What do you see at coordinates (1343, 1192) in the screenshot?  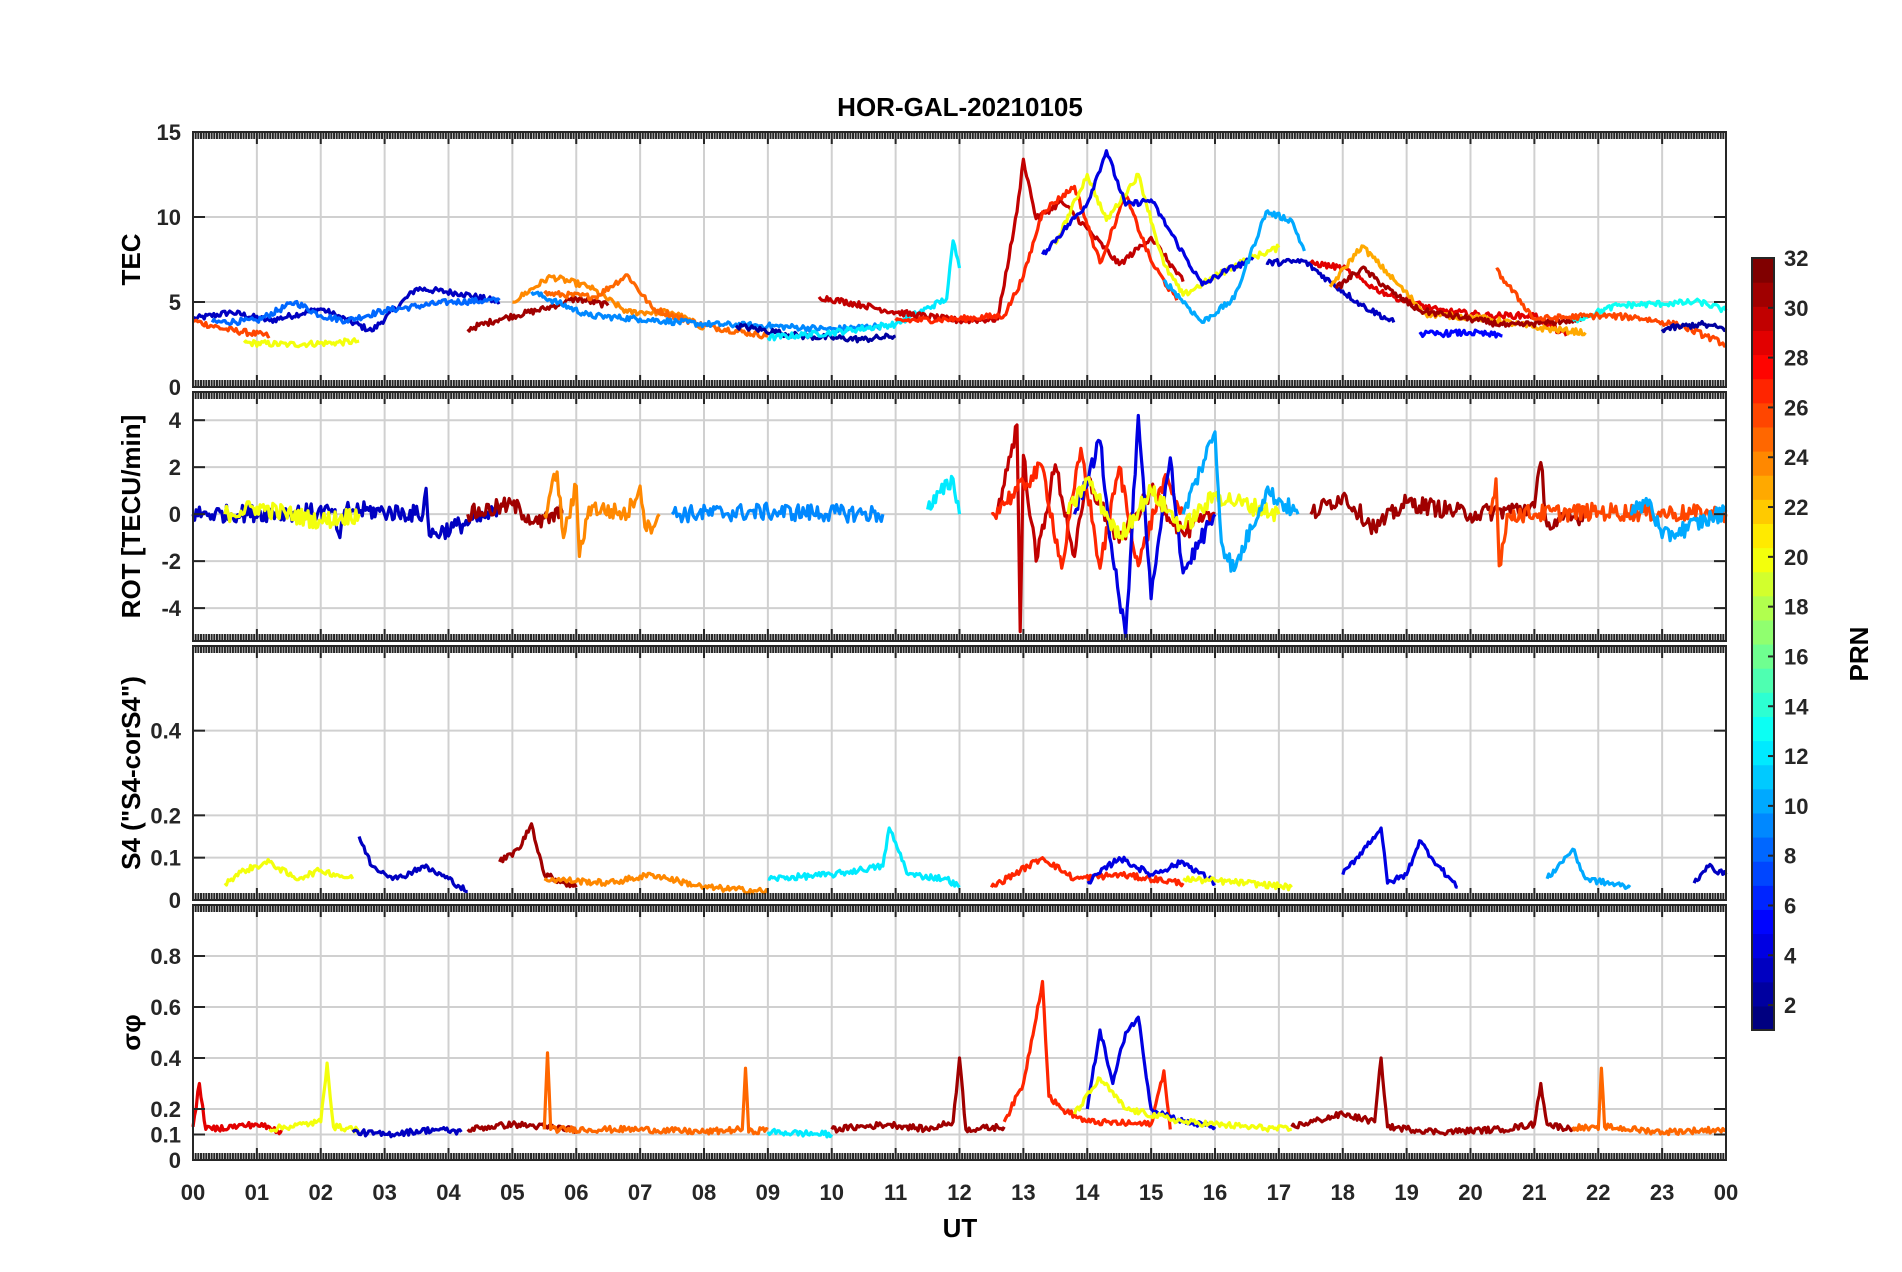 I see `x-tick-label: 18` at bounding box center [1343, 1192].